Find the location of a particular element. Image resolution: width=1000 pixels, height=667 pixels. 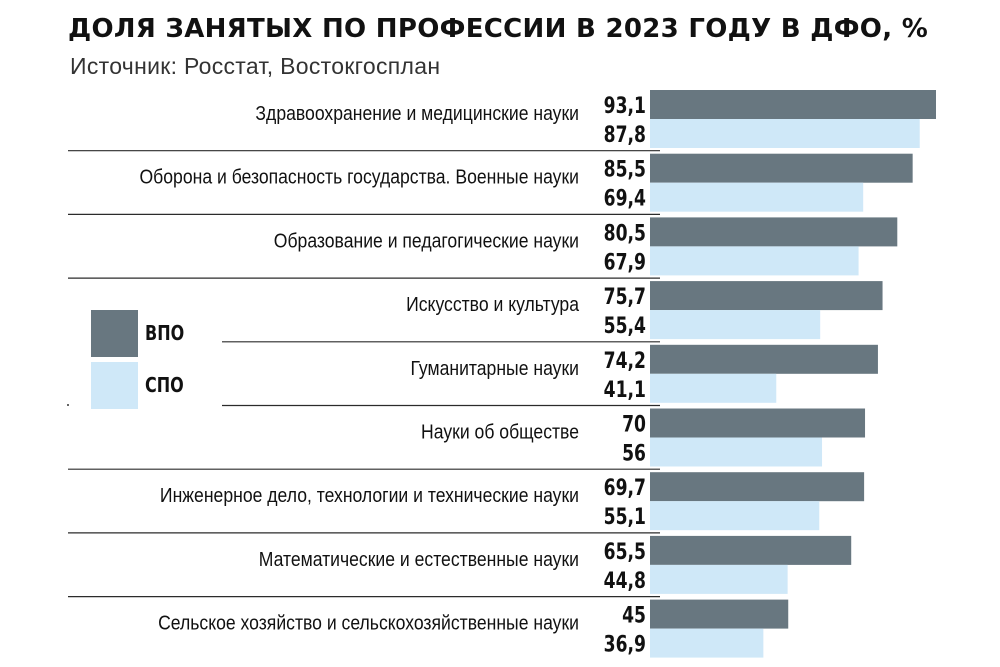

bar-vpo-1-оборона-и-безопасность-г is located at coordinates (781, 168).